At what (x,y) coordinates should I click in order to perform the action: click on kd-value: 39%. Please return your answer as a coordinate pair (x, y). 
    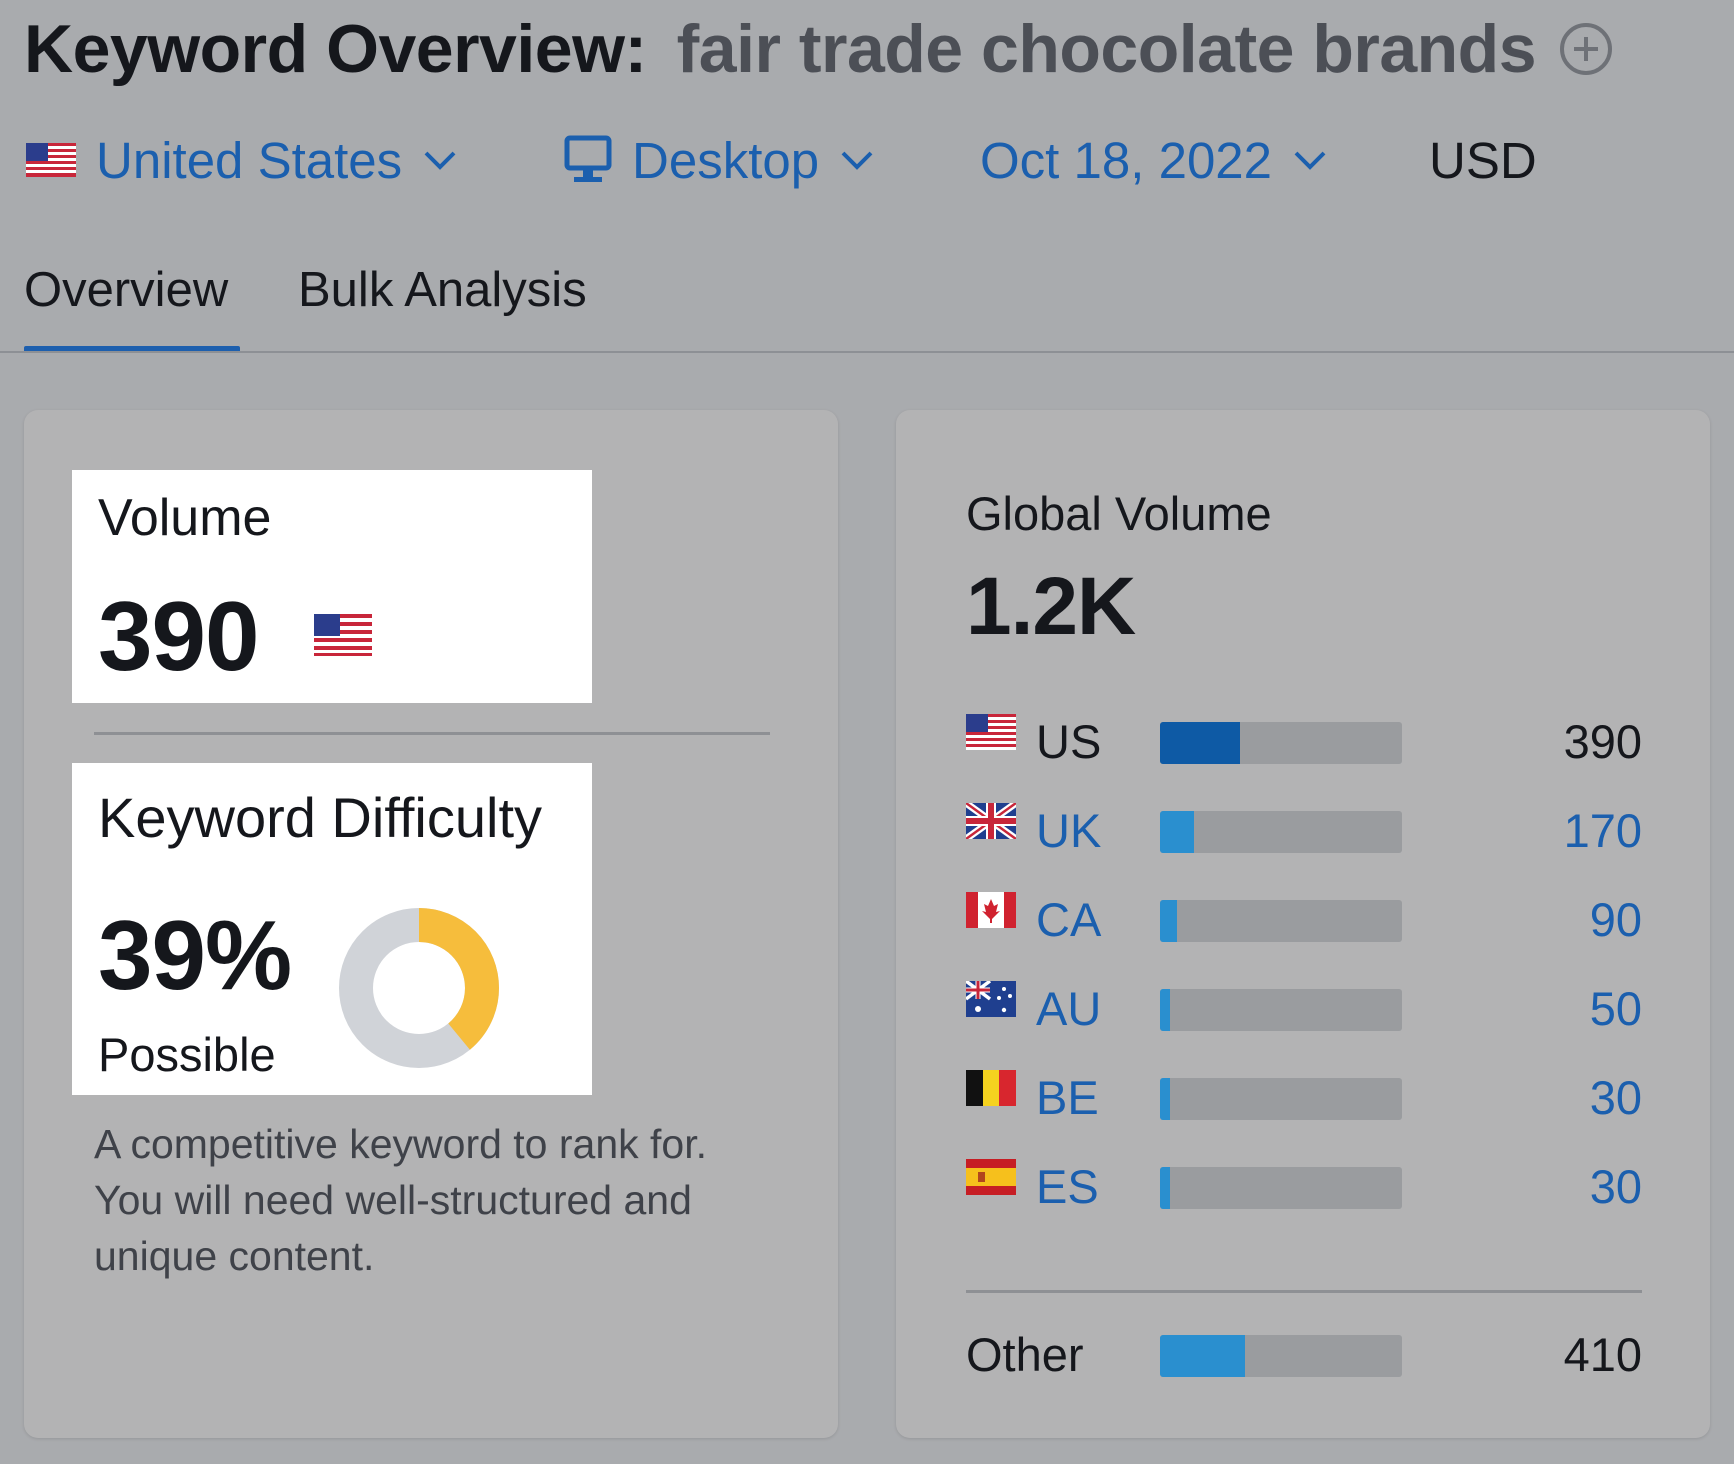
    Looking at the image, I should click on (195, 955).